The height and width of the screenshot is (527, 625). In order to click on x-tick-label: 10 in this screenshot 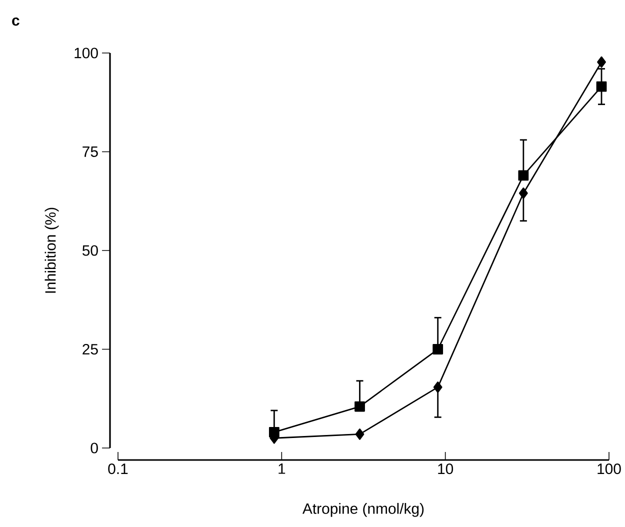, I will do `click(446, 469)`.